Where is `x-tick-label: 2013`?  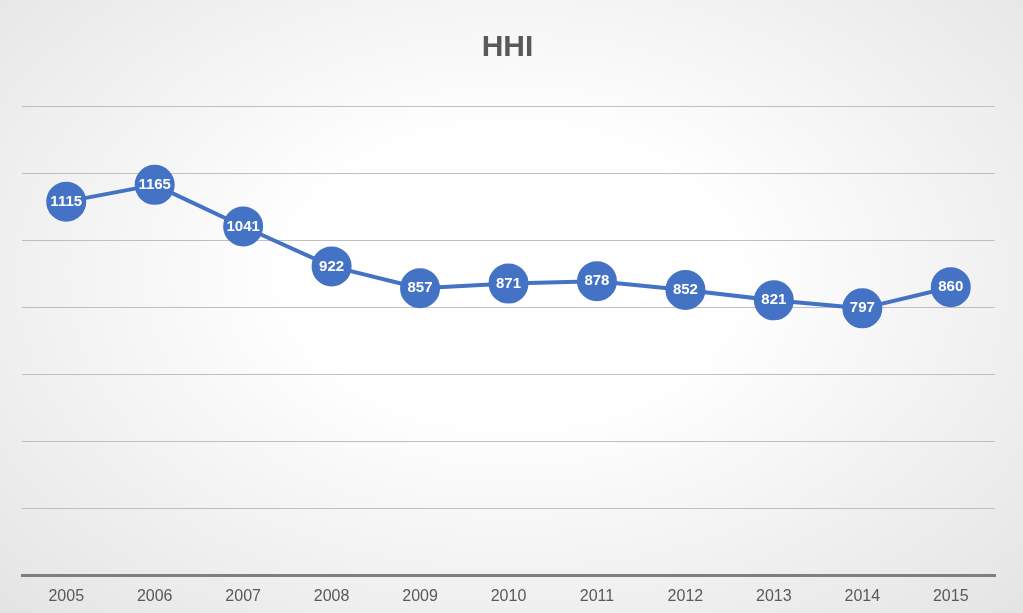
x-tick-label: 2013 is located at coordinates (774, 595).